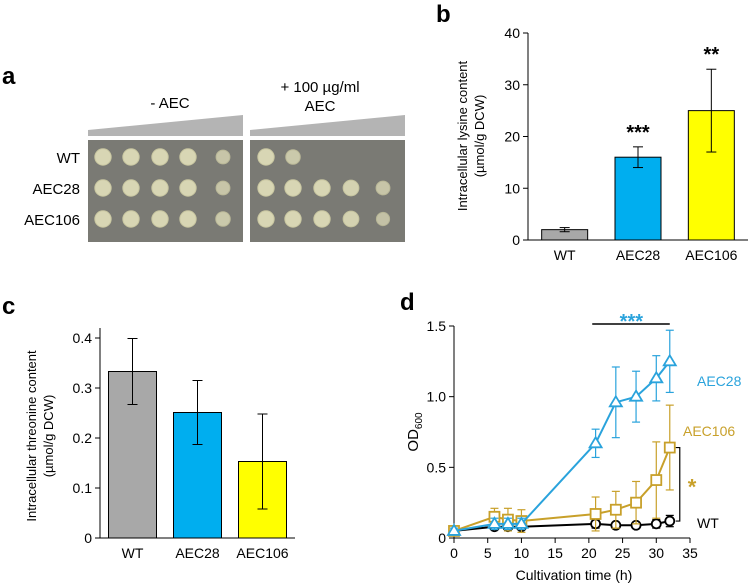 This screenshot has width=752, height=584. What do you see at coordinates (165, 125) in the screenshot?
I see `dilution-wedge-minus` at bounding box center [165, 125].